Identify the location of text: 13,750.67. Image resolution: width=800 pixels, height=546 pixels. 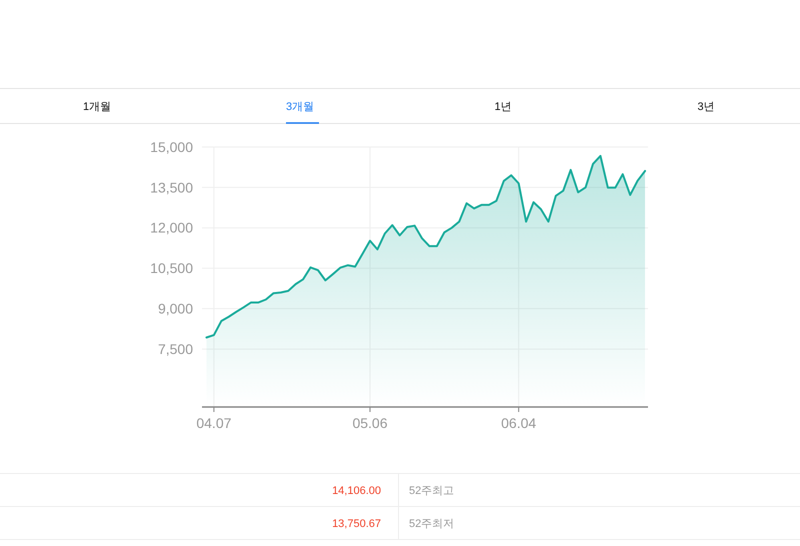
(356, 524).